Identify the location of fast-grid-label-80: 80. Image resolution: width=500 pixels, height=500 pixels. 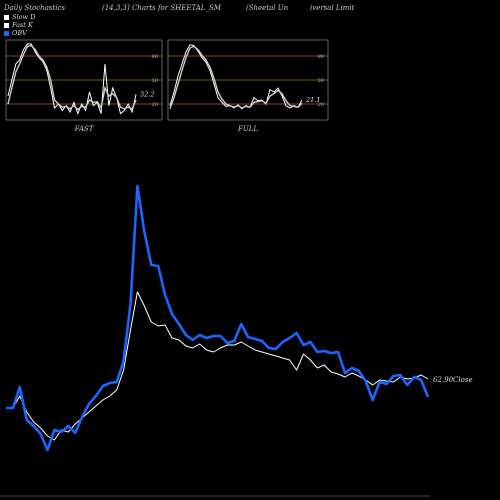
(155, 57).